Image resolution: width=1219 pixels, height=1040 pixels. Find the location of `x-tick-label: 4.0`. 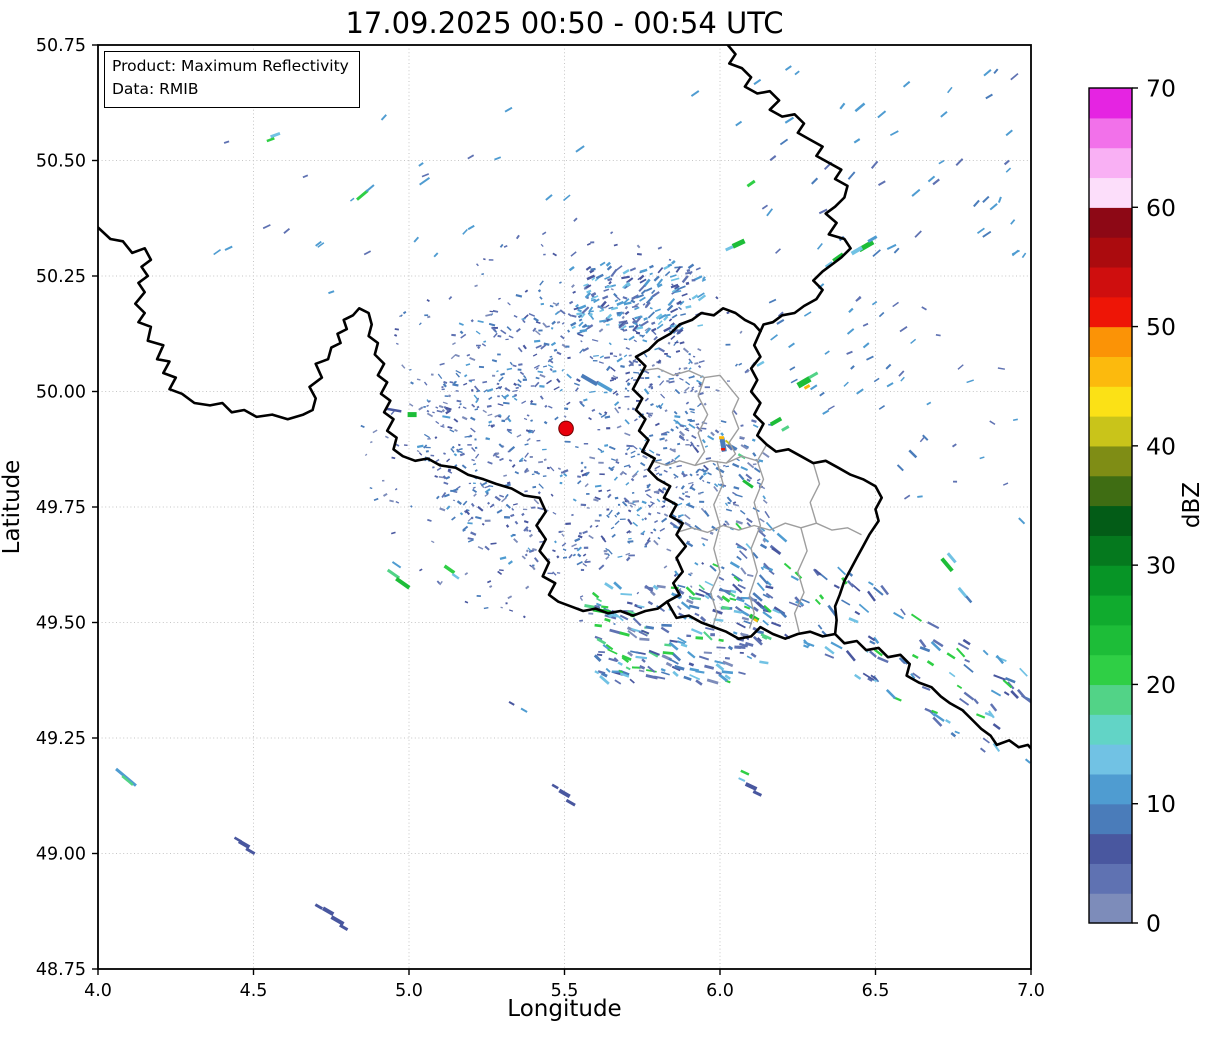

x-tick-label: 4.0 is located at coordinates (98, 991).